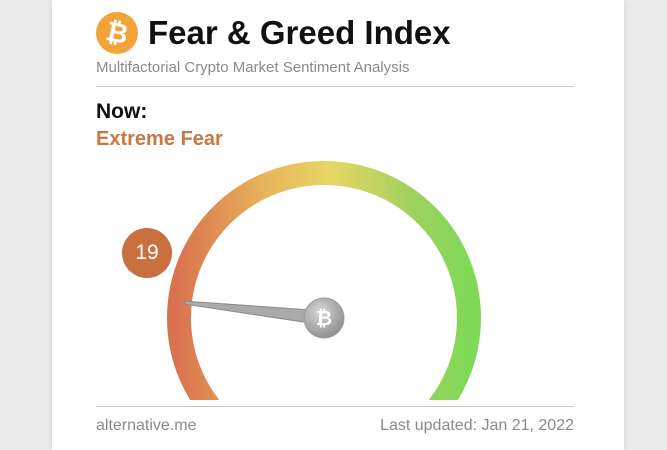 This screenshot has height=450, width=667. What do you see at coordinates (146, 425) in the screenshot?
I see `source-label: alternative.me` at bounding box center [146, 425].